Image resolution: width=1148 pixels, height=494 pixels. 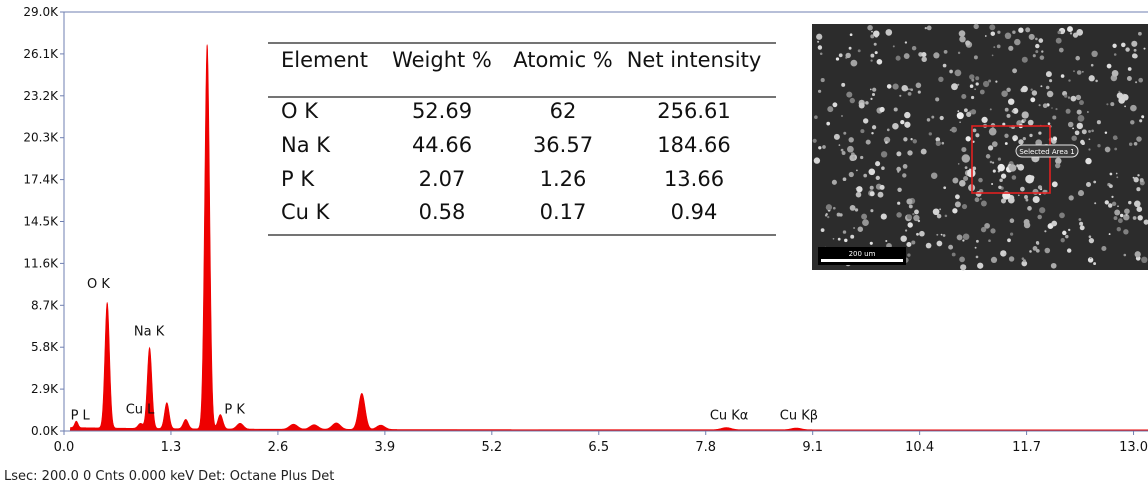 I want to click on y-tick-label: 17.4K, so click(x=41, y=180).